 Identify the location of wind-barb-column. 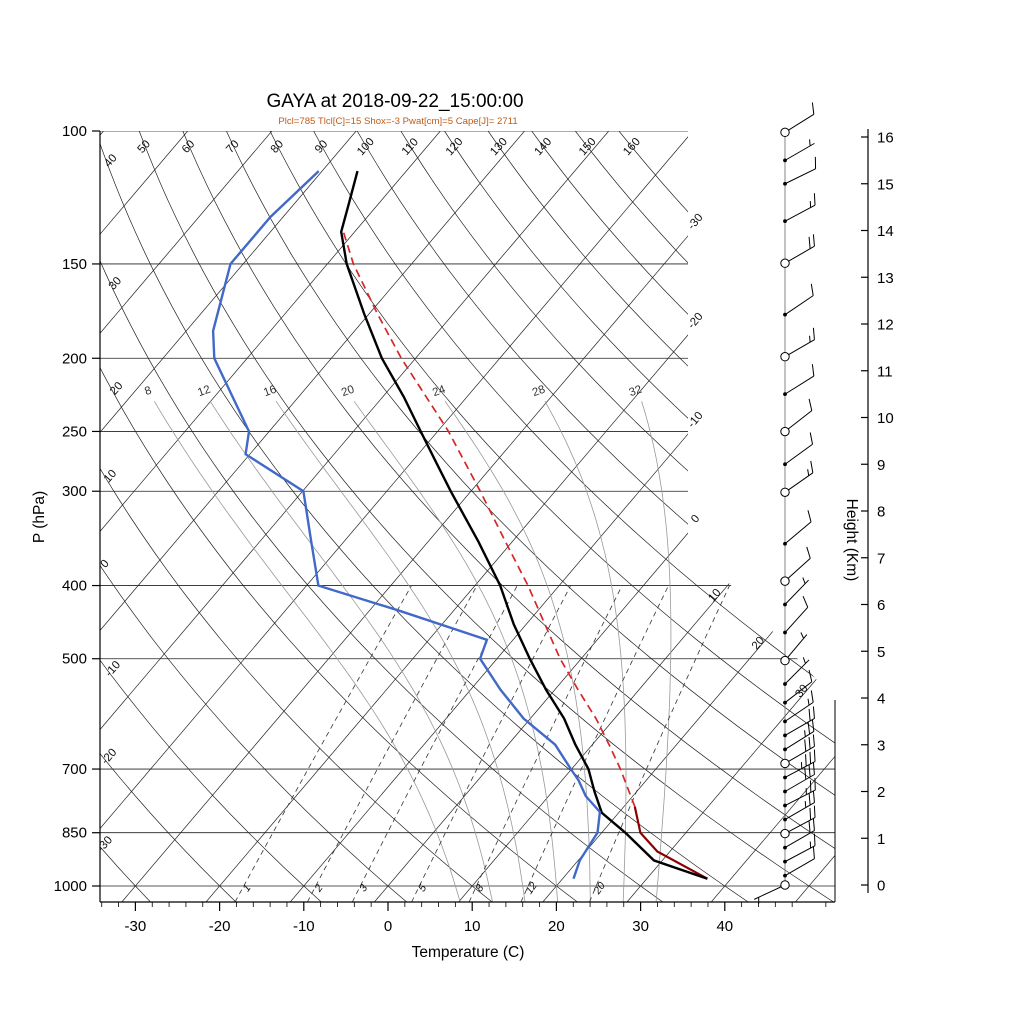
(784, 502).